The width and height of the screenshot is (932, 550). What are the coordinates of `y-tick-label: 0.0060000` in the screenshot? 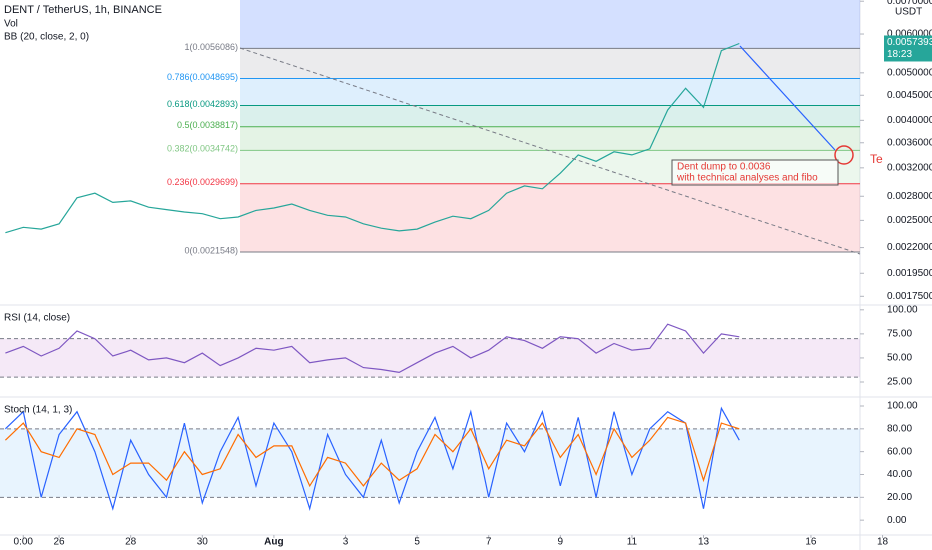 It's located at (909, 34).